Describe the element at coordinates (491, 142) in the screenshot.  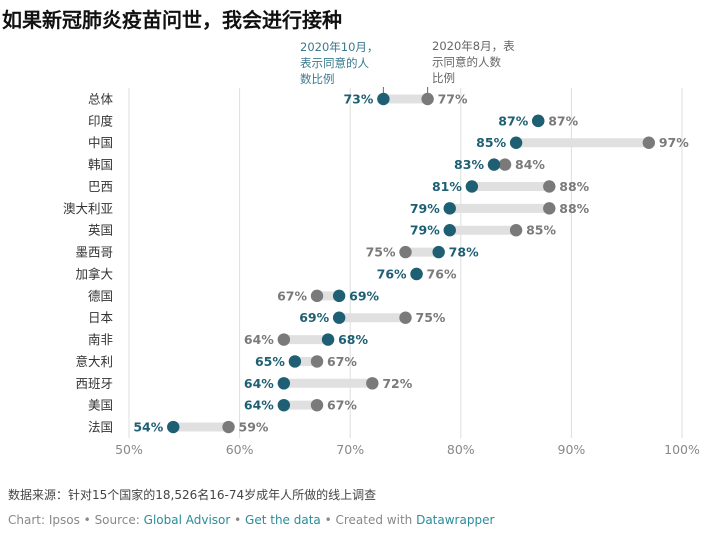
I see `oct-value-label: 85%` at that location.